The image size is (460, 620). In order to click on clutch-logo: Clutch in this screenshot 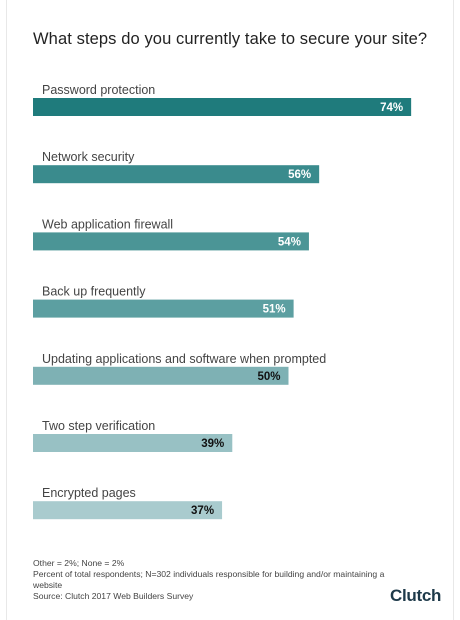, I will do `click(415, 596)`.